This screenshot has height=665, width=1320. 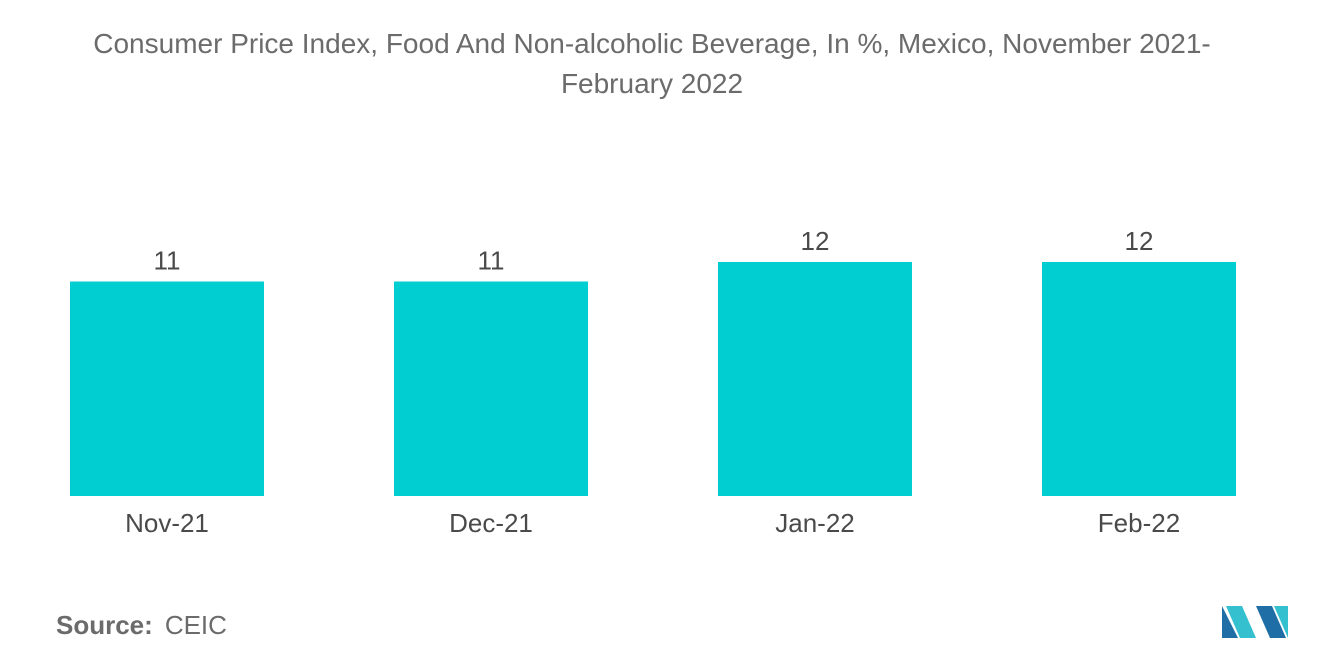 I want to click on bar-labels-group: 11 11 12 12, so click(x=654, y=251).